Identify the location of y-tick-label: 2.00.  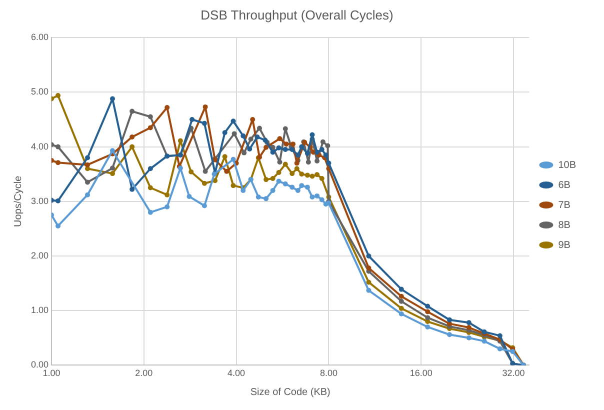
(39, 255).